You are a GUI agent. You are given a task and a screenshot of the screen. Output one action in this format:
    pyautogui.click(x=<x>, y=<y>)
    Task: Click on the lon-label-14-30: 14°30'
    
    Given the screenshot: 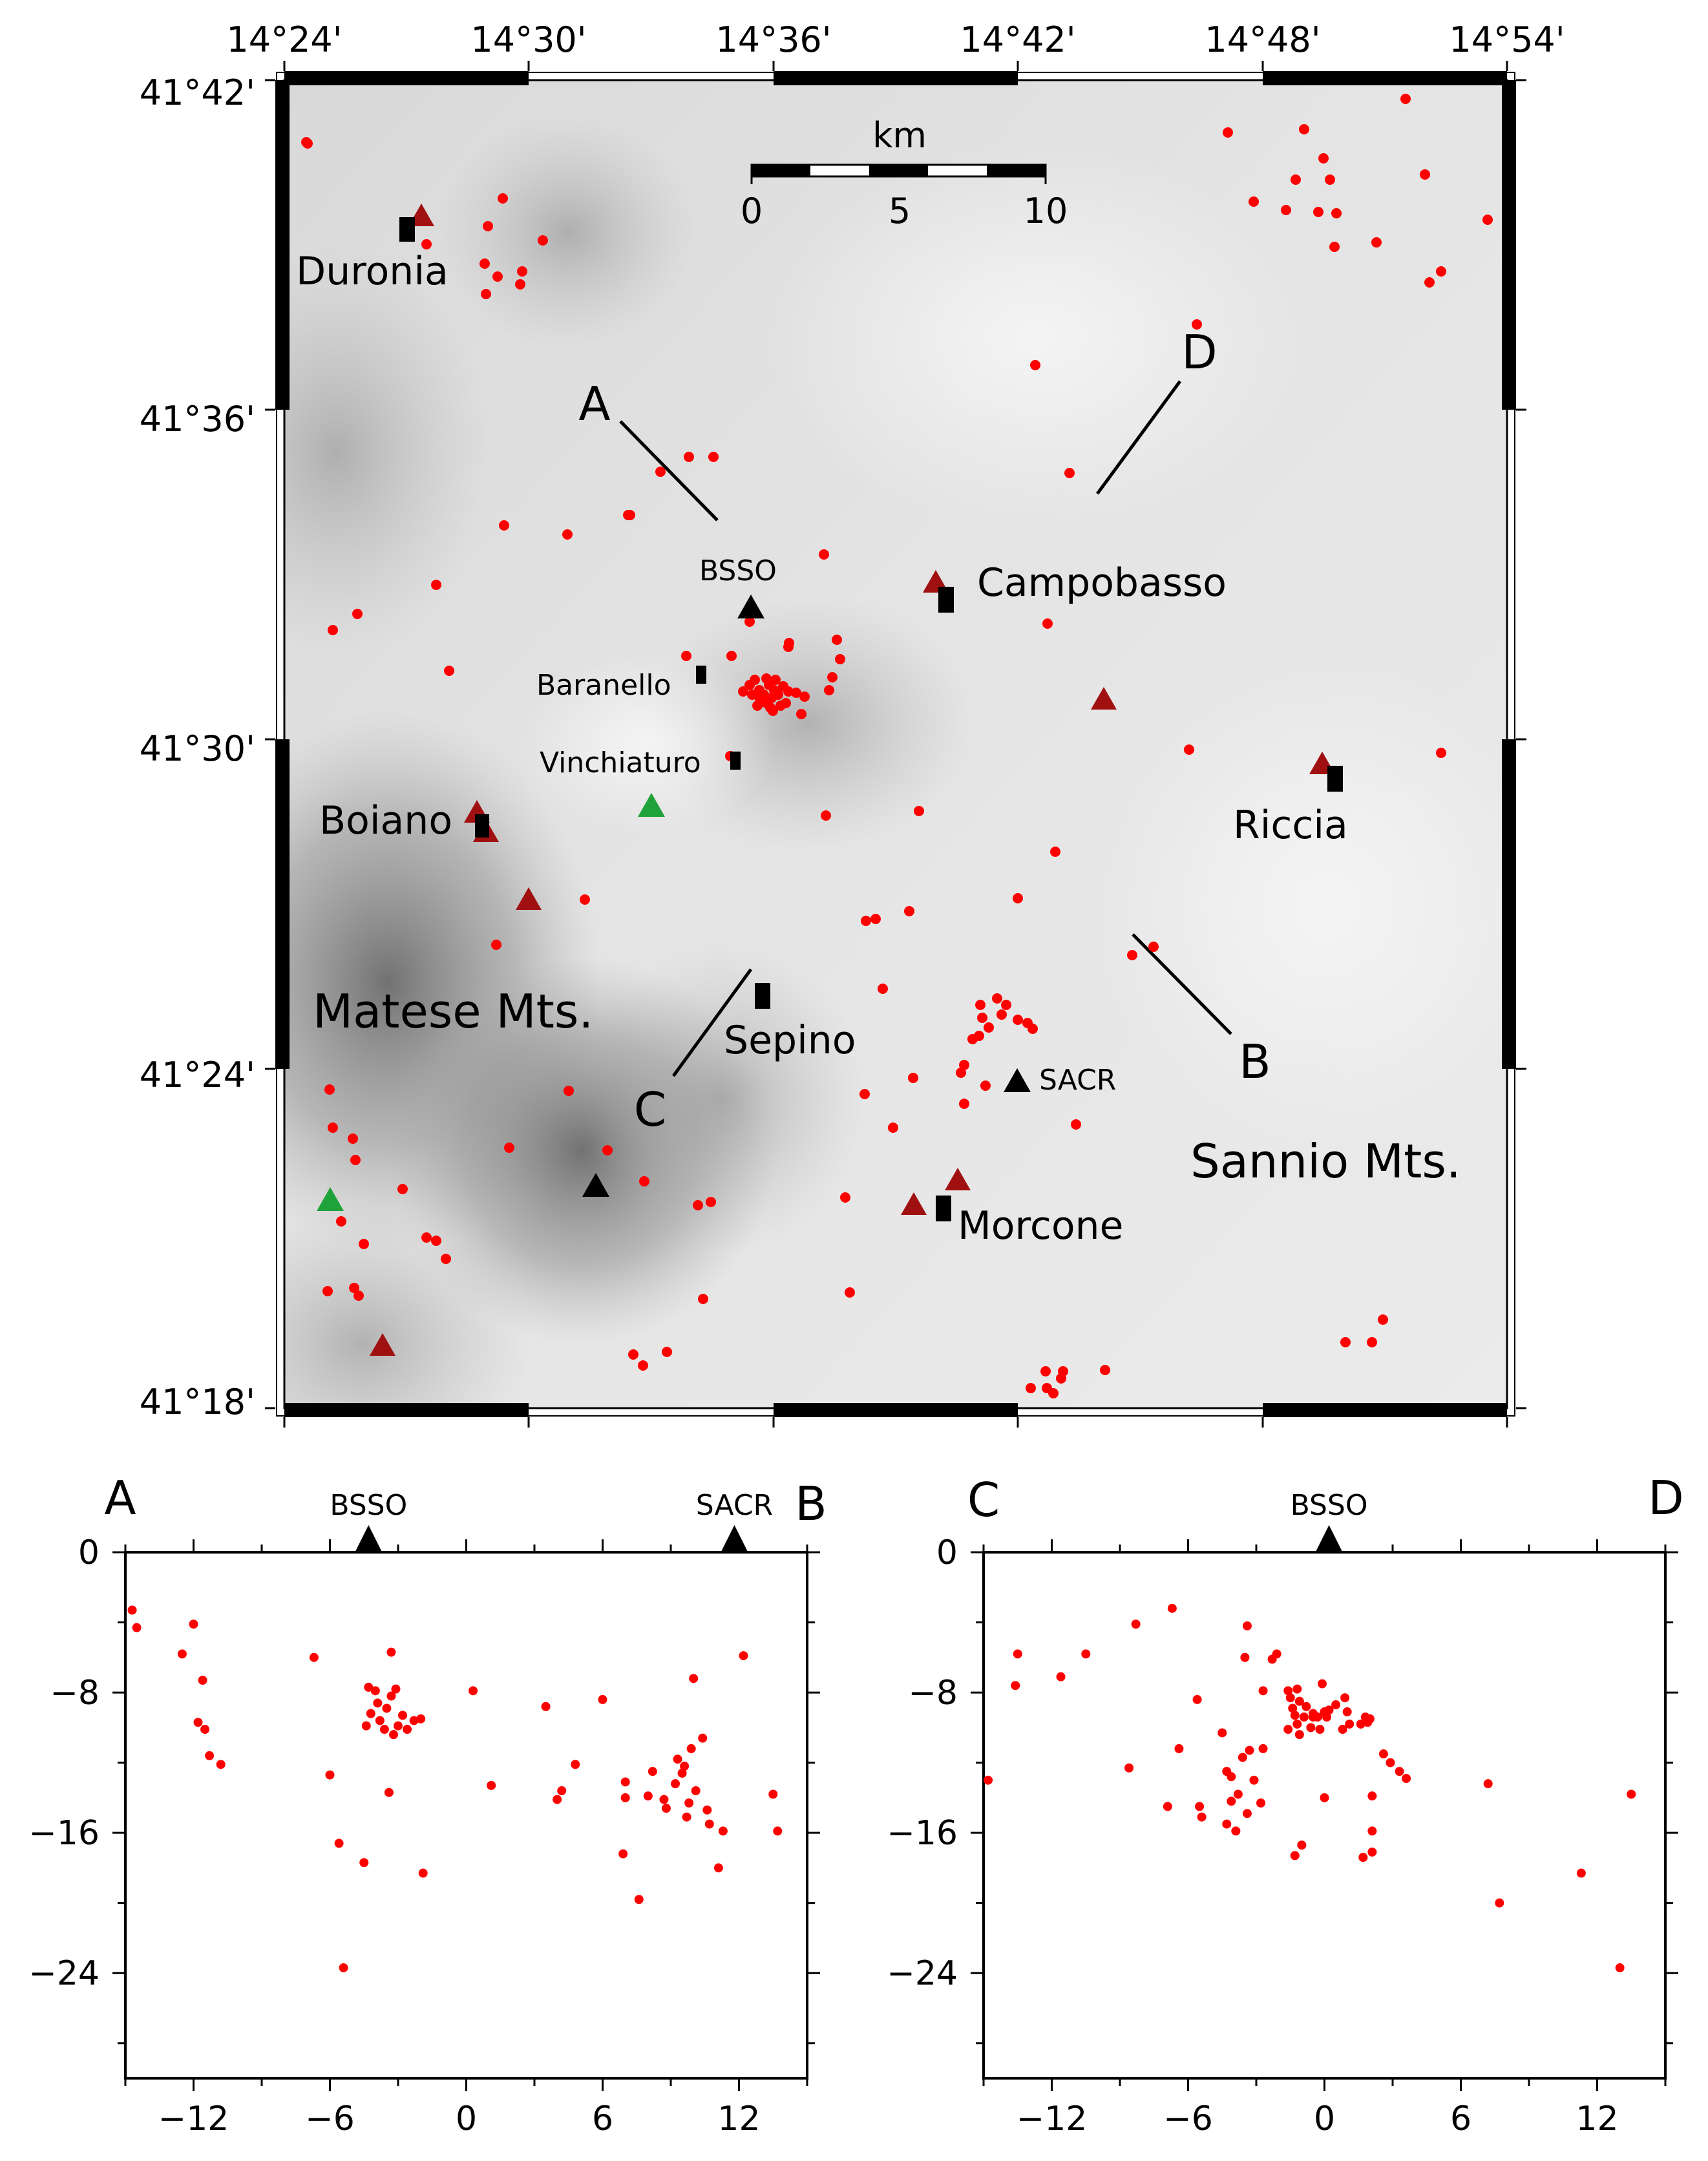 What is the action you would take?
    pyautogui.click(x=528, y=39)
    